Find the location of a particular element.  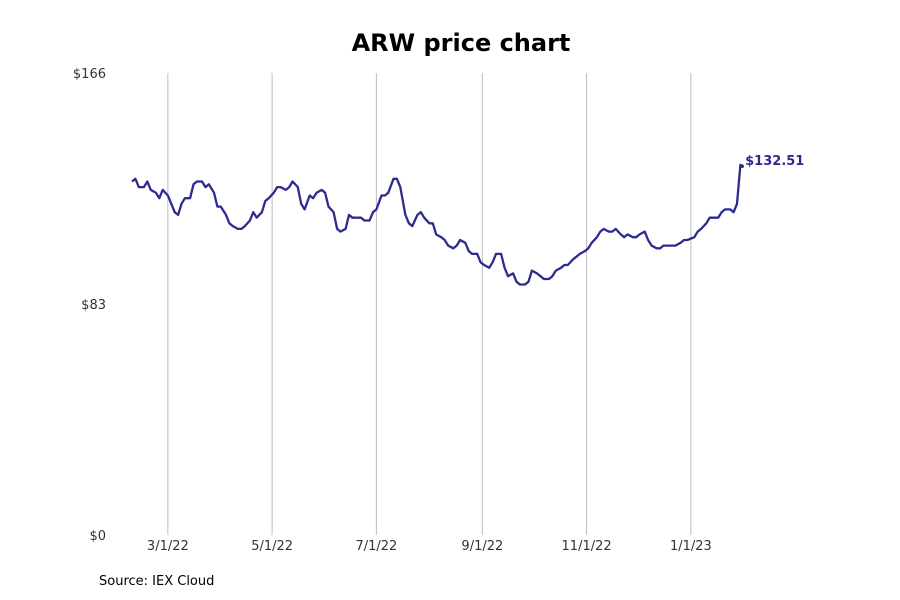

chart-title: ARW price chart is located at coordinates (461, 43).